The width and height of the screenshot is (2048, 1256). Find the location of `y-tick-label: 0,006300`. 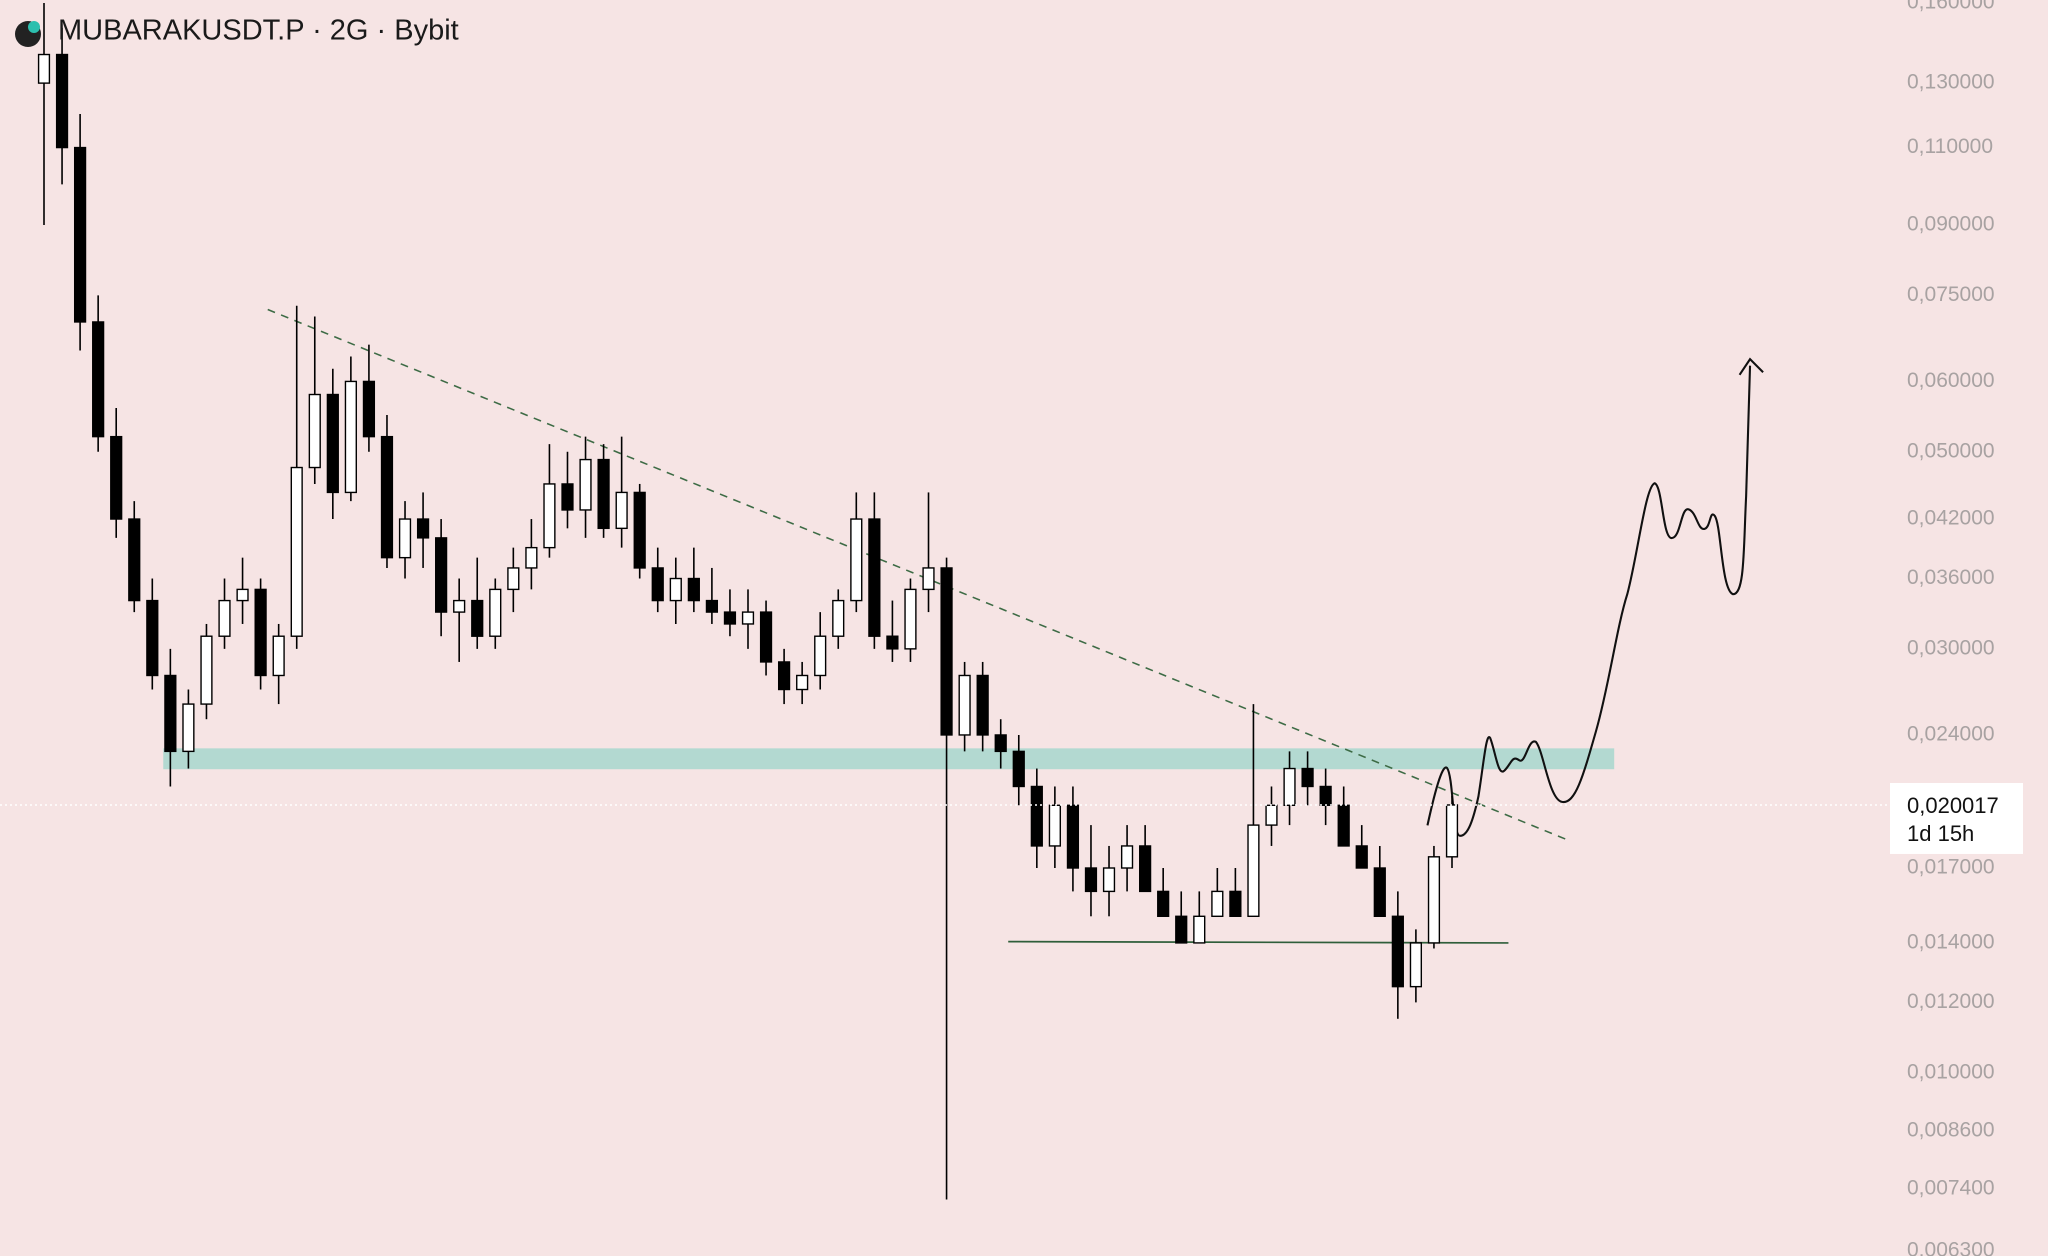

y-tick-label: 0,006300 is located at coordinates (1951, 1247).